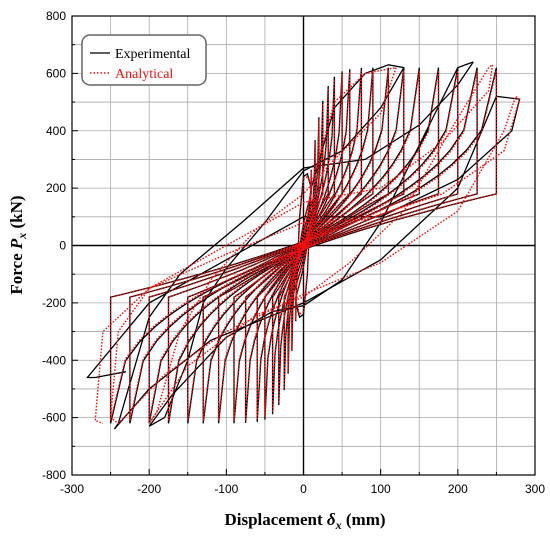 The width and height of the screenshot is (550, 536). I want to click on y-tick-labels: -800 -600 -400 -200 0 200 400 600 800, so click(54, 245).